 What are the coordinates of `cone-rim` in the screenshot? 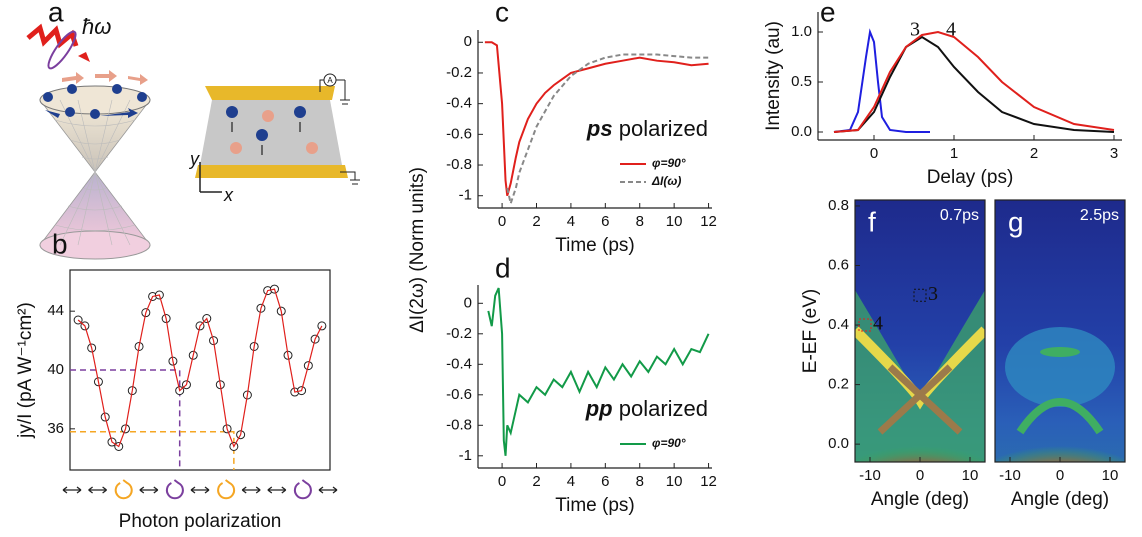 It's located at (95, 245).